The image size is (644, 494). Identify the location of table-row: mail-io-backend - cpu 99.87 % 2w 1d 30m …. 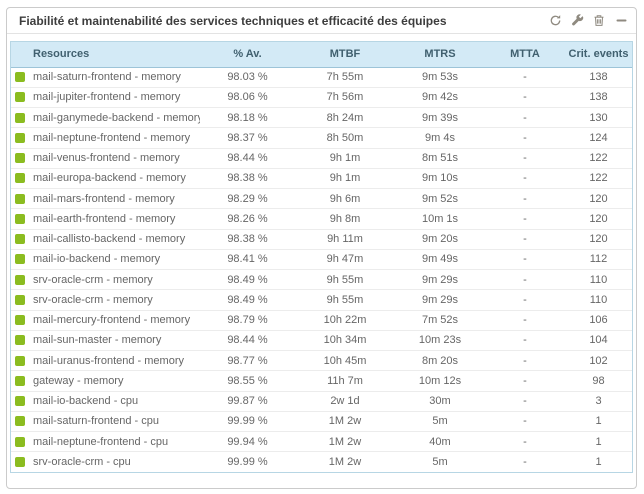
(321, 401).